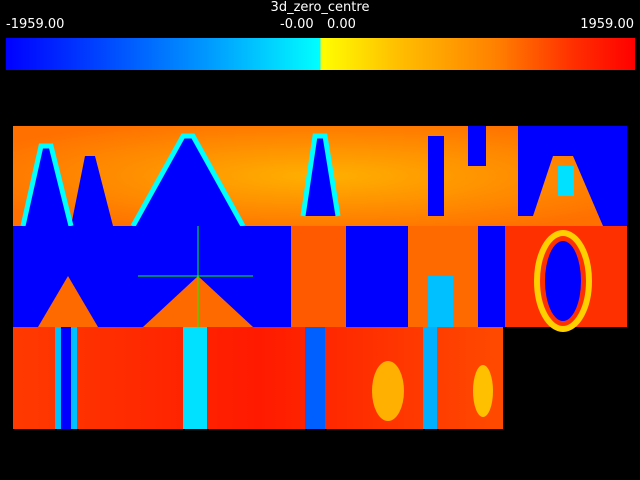 The width and height of the screenshot is (640, 480). Describe the element at coordinates (320, 54) in the screenshot. I see `colorbar` at that location.